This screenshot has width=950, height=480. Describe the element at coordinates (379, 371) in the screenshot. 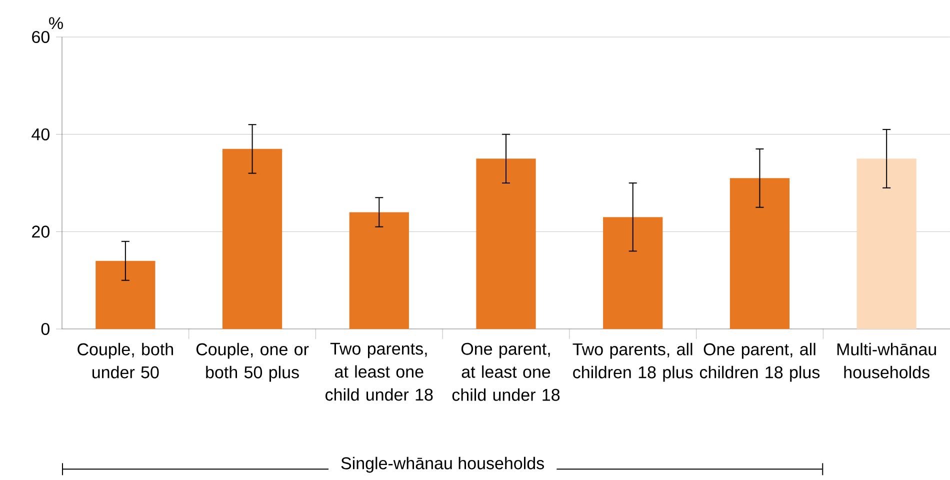

I see `x-tick-label: Two parents, at least one child under 18` at that location.